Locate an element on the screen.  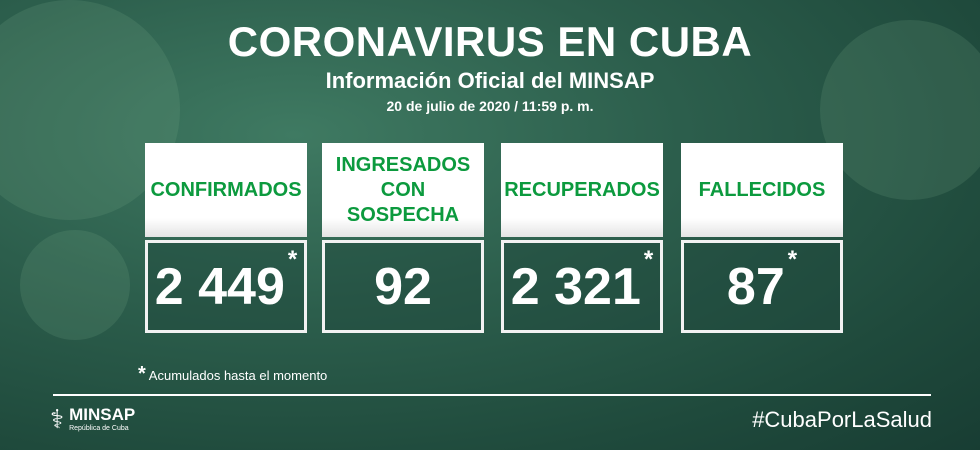
card-fallecidos: FALLECIDOS 87 * is located at coordinates (762, 241).